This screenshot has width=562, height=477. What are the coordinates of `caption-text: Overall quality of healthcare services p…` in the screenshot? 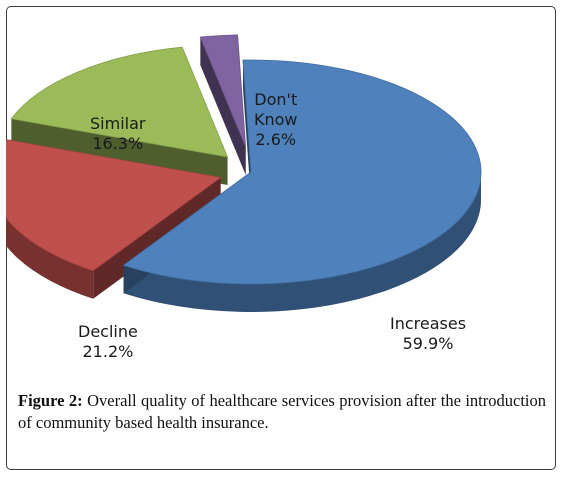 It's located at (282, 411).